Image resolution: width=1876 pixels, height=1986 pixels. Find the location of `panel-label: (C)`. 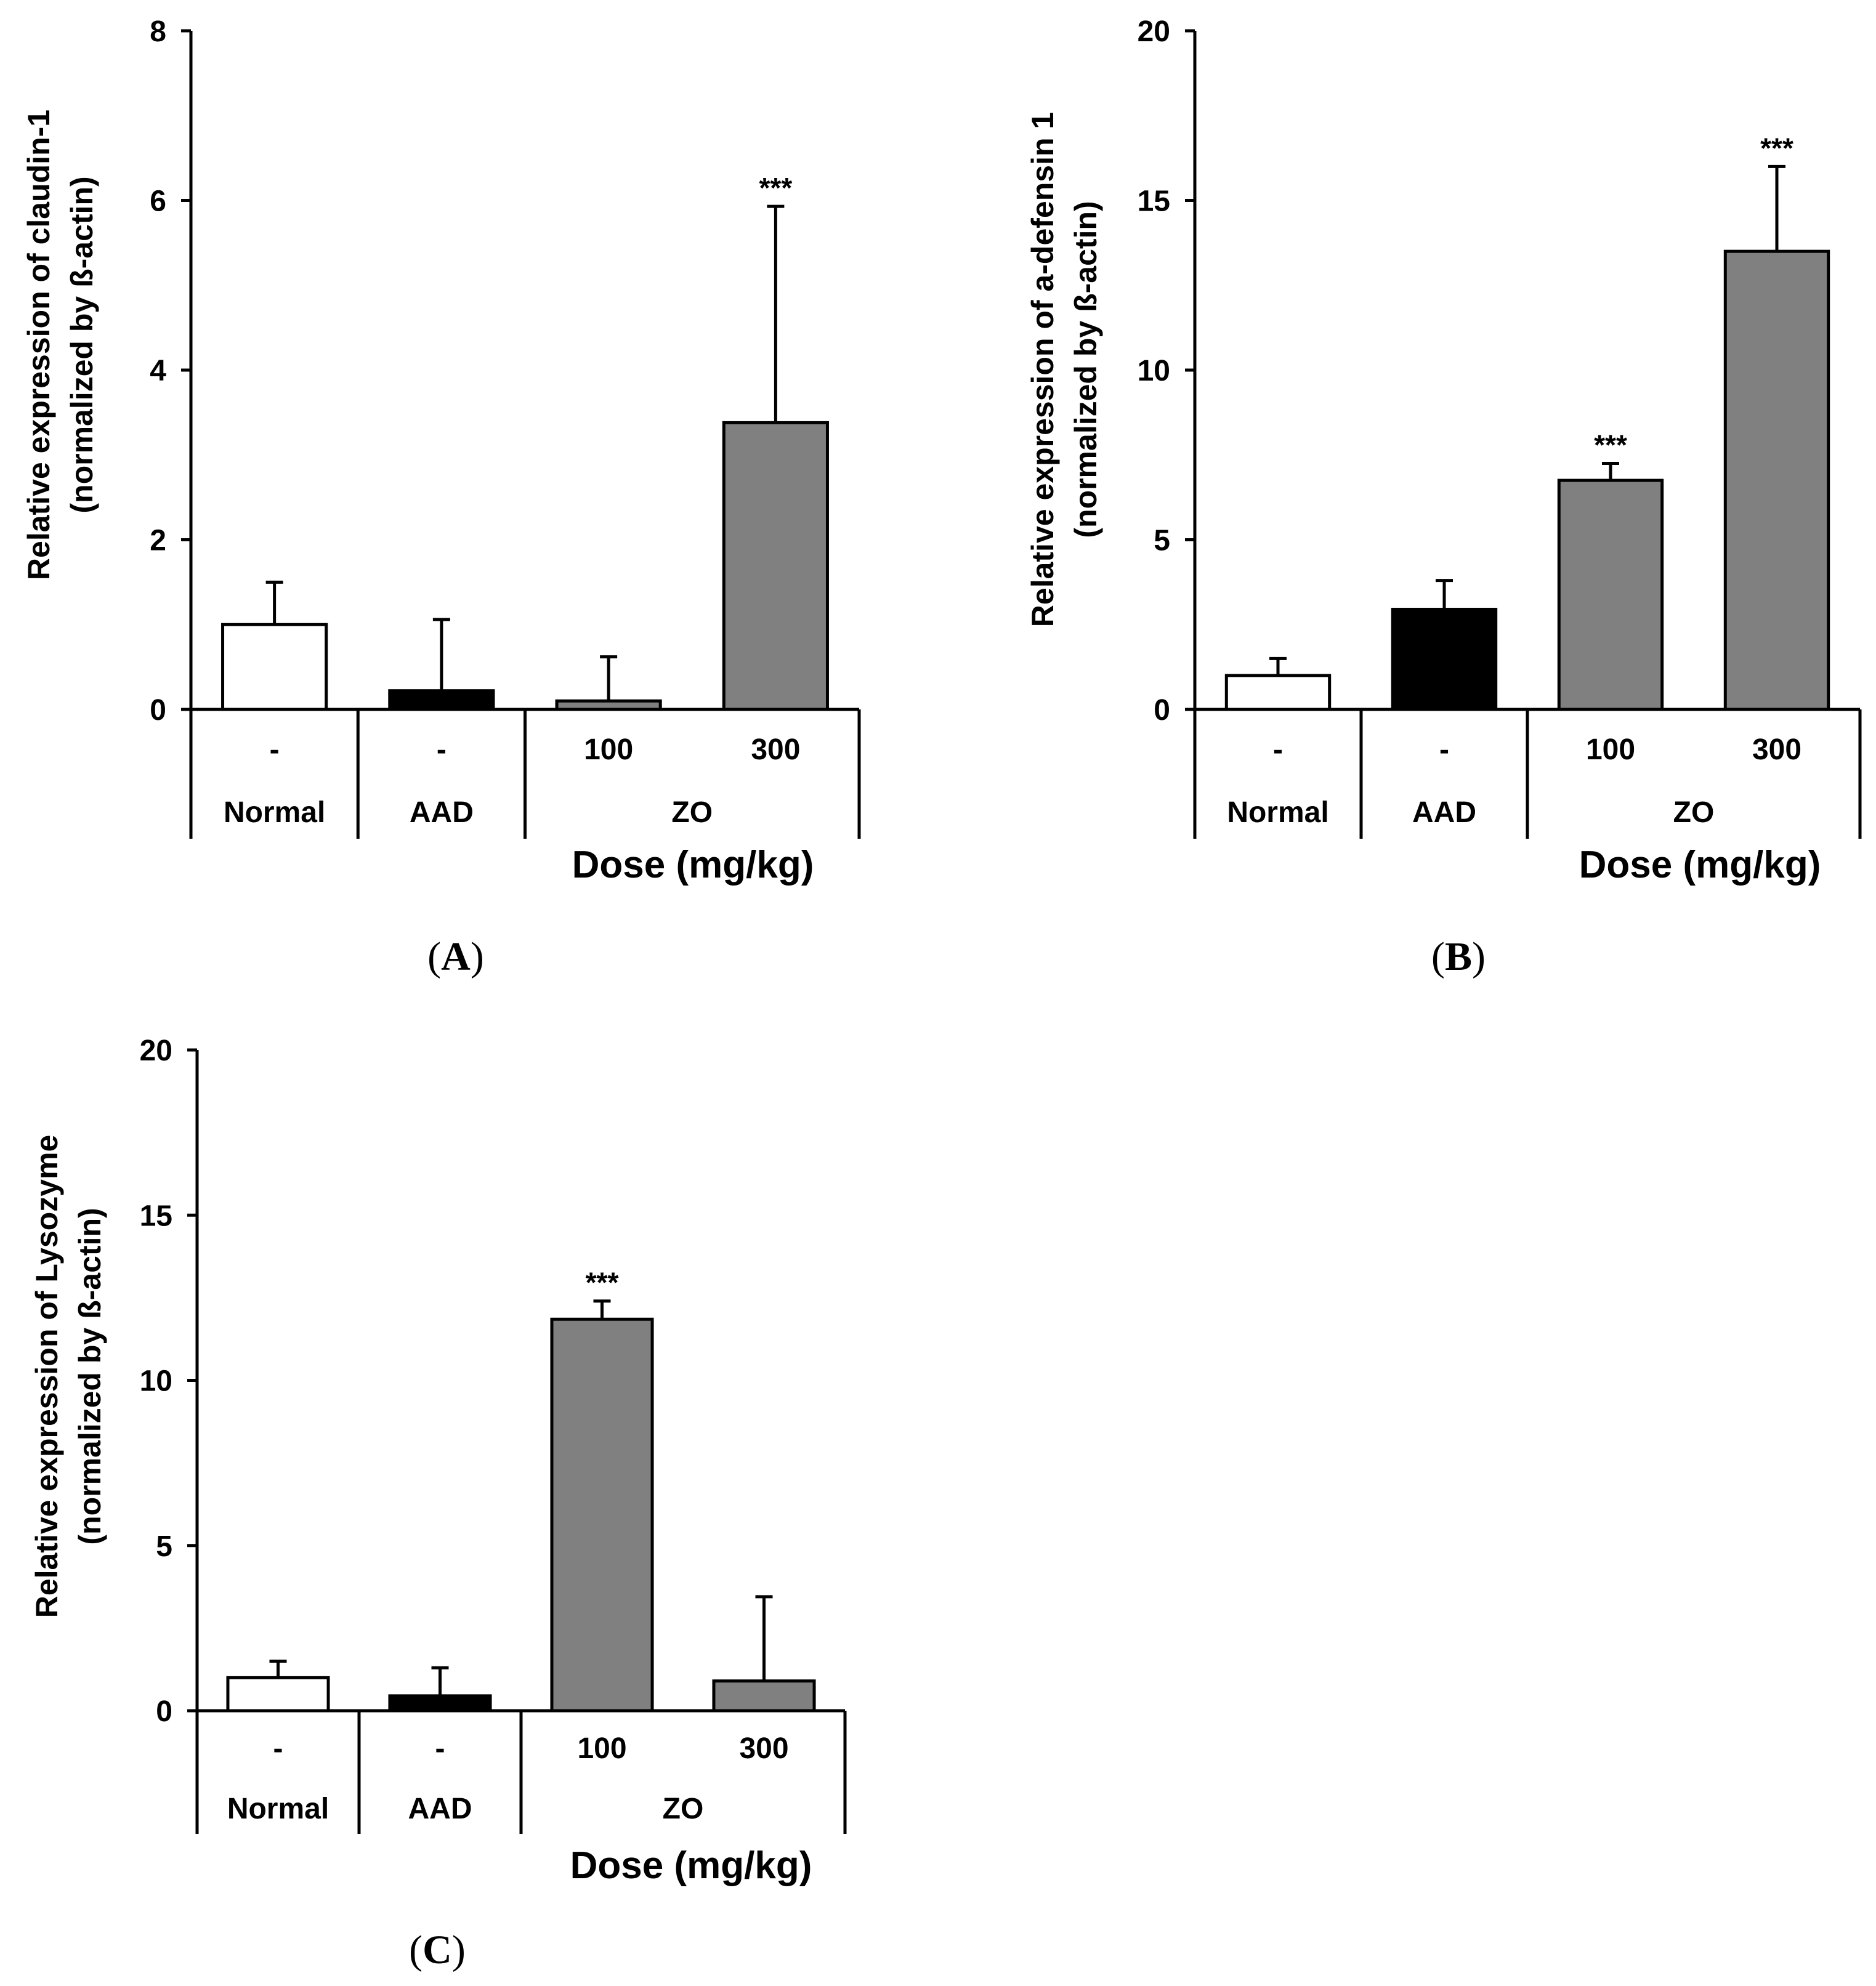

panel-label: (C) is located at coordinates (437, 1949).